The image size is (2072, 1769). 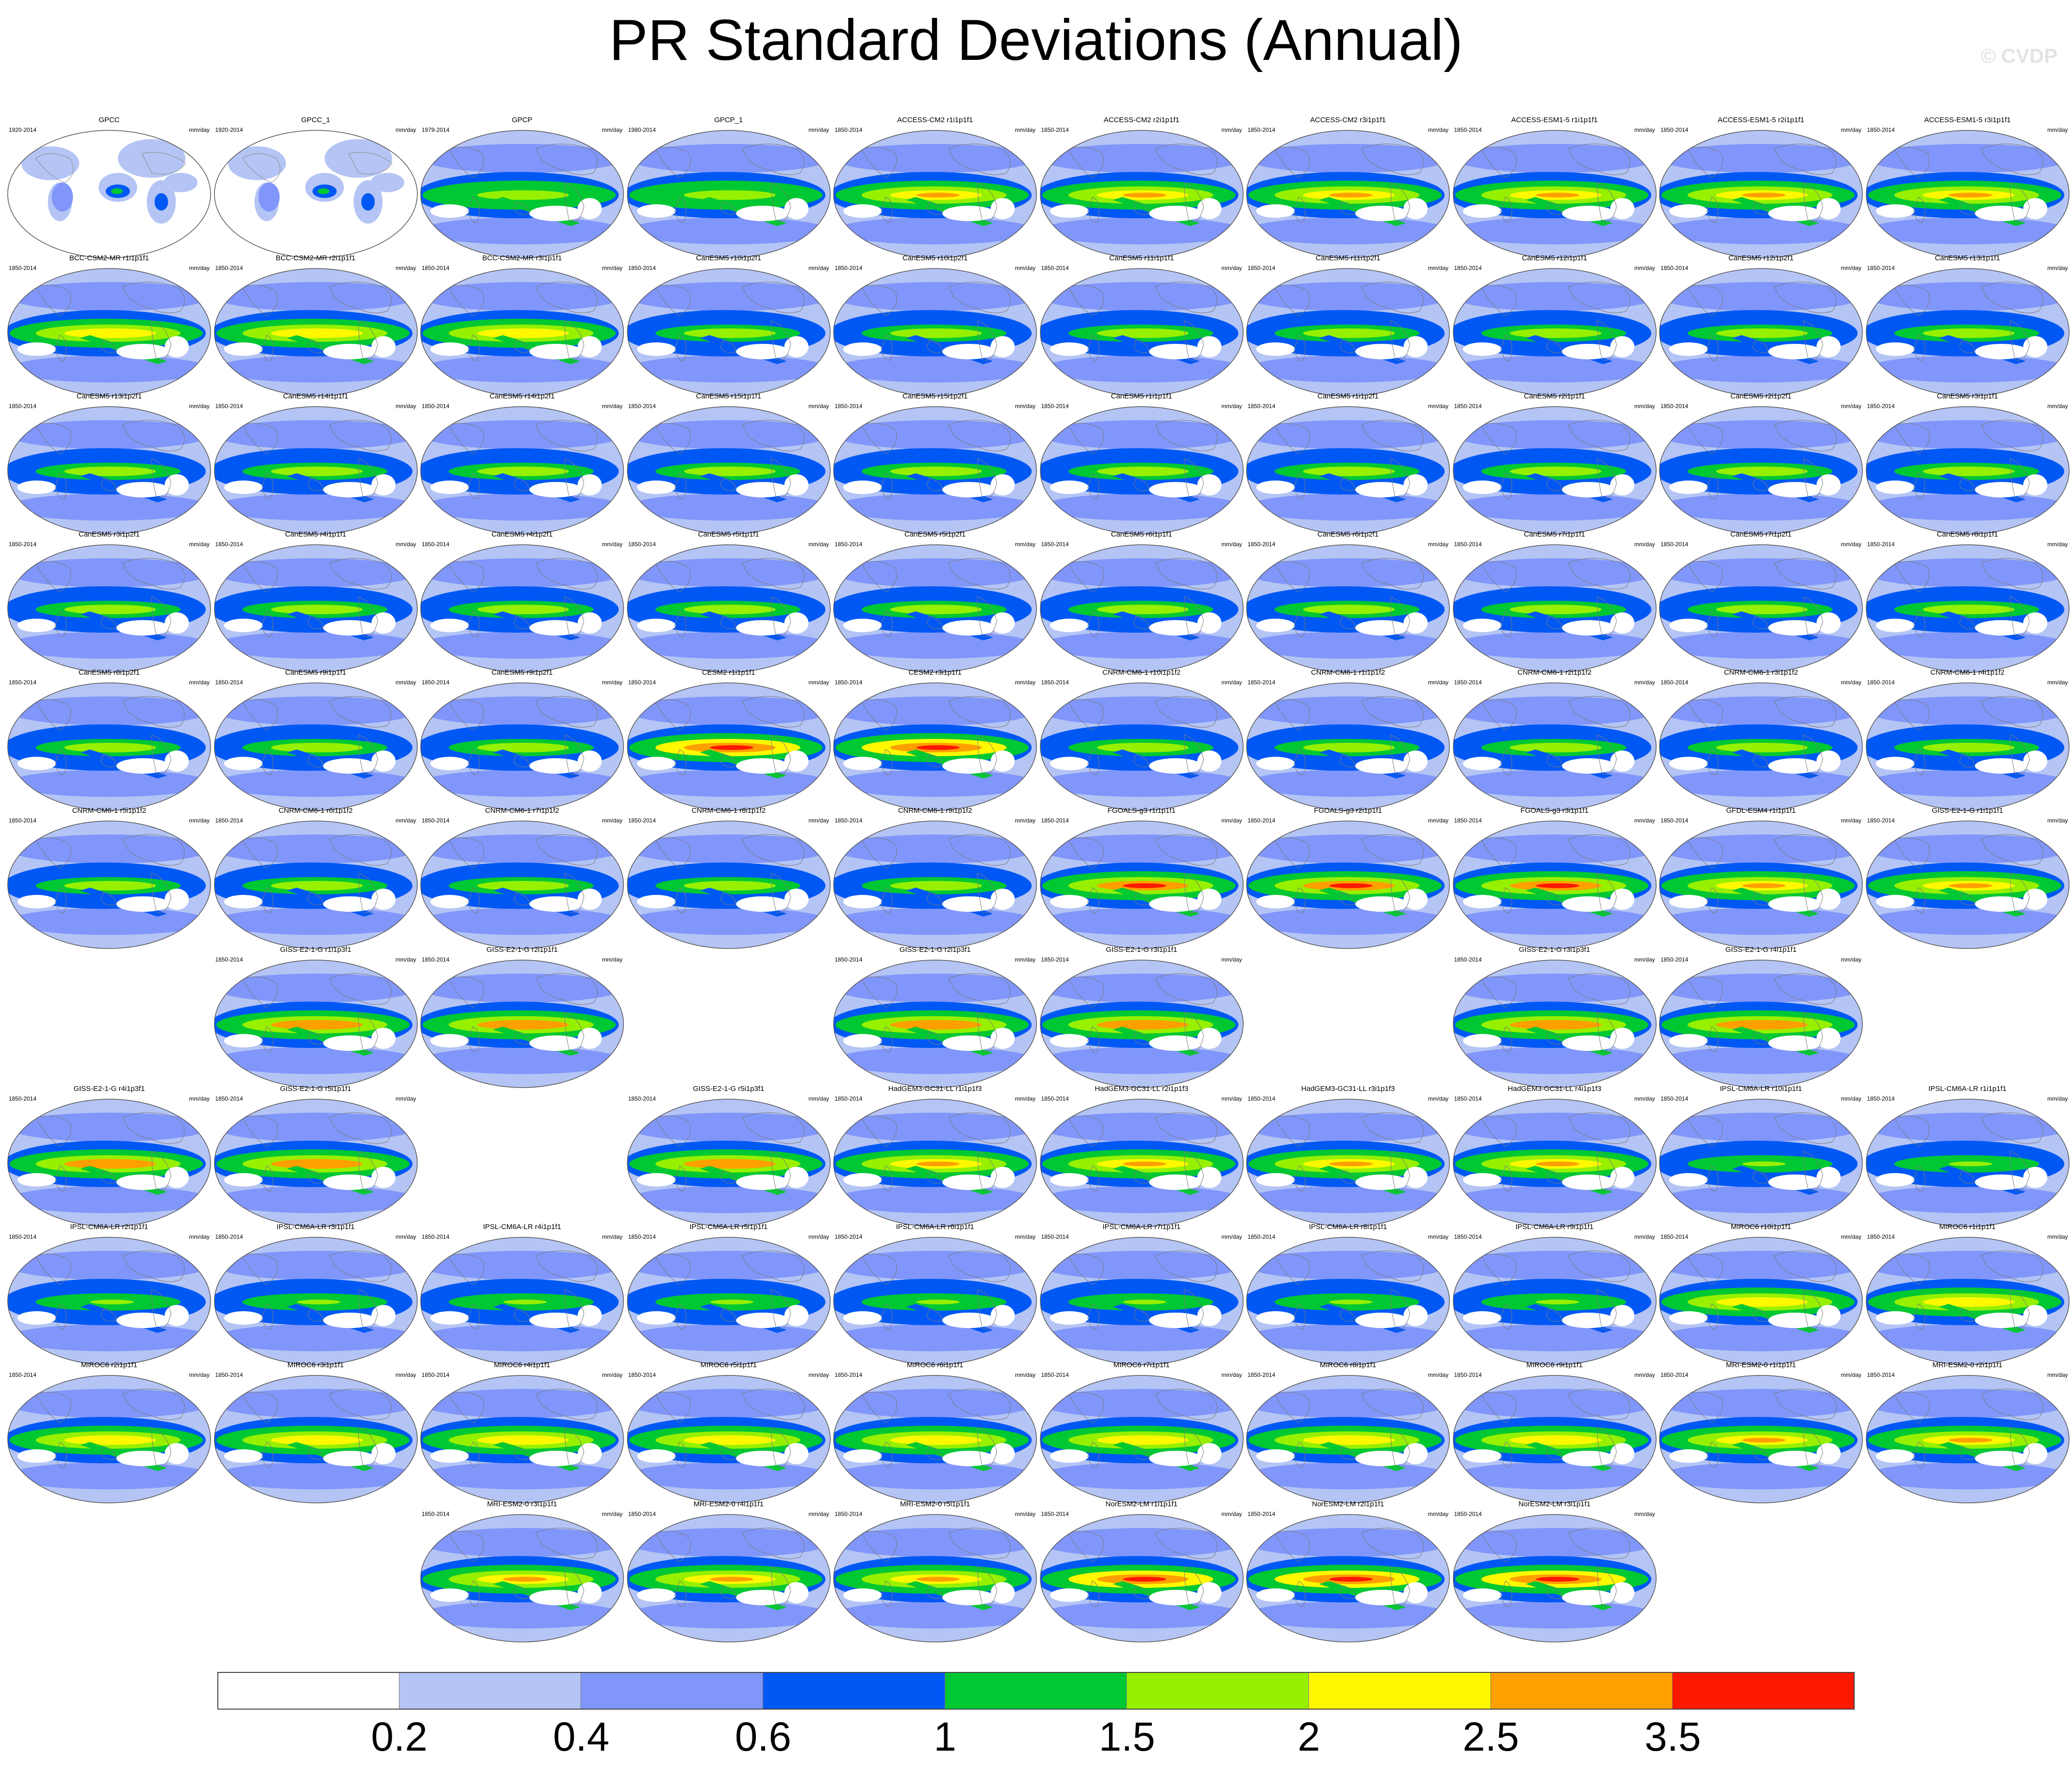 I want to click on map-panel: ACCESS-CM2 r3i1p1f1 1850-2014 mm/day, so click(x=1348, y=188).